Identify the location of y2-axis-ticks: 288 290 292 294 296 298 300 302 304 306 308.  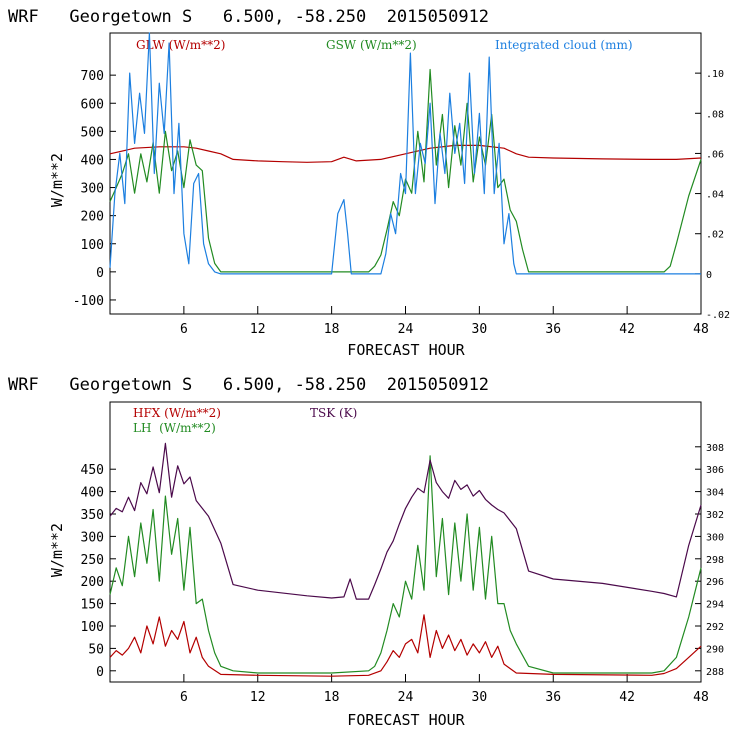
(709, 560).